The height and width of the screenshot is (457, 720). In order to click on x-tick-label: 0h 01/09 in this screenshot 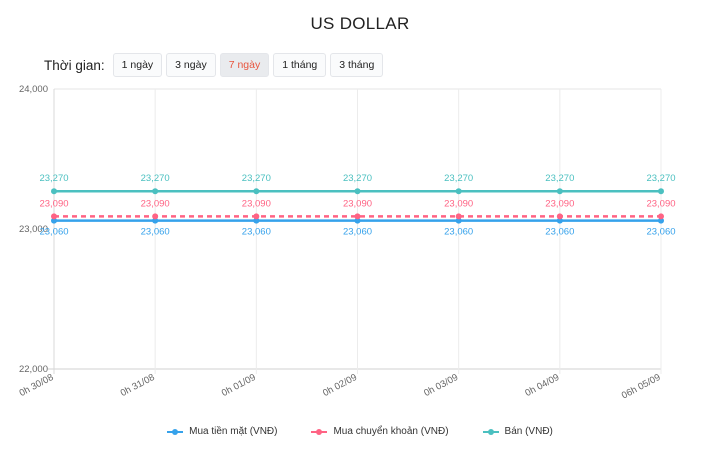, I will do `click(239, 385)`.